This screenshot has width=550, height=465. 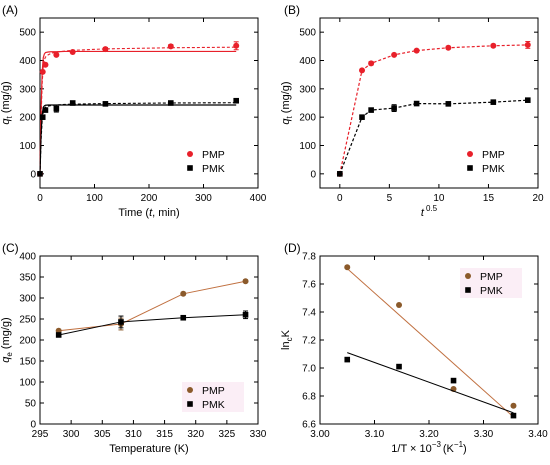 I want to click on x-tick-label: 0, so click(x=40, y=198).